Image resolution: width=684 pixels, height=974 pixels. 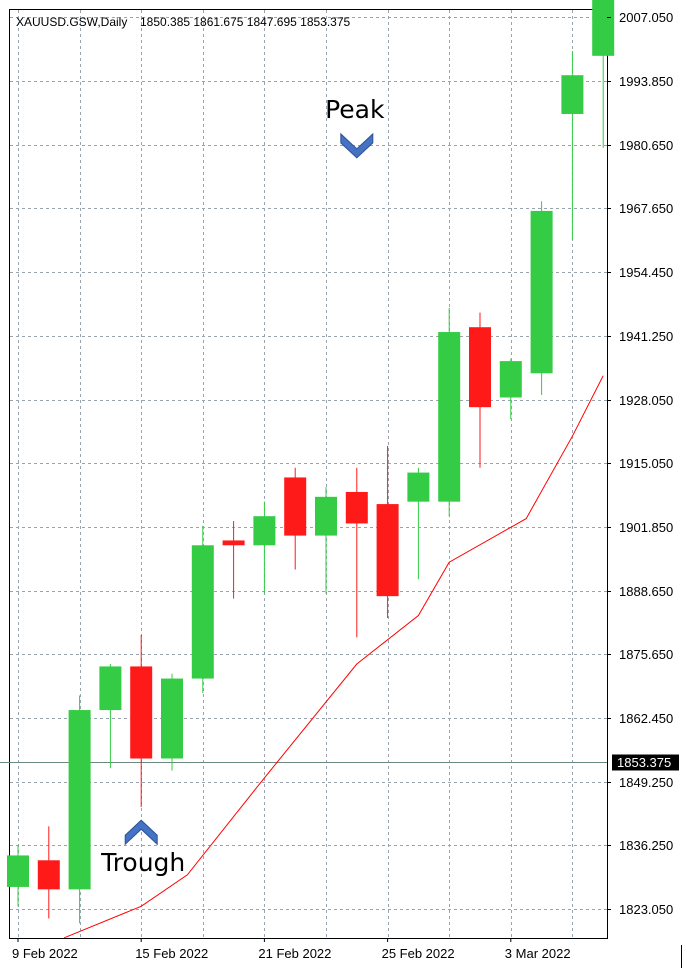 I want to click on y-tick-label: 1954.450, so click(x=646, y=272).